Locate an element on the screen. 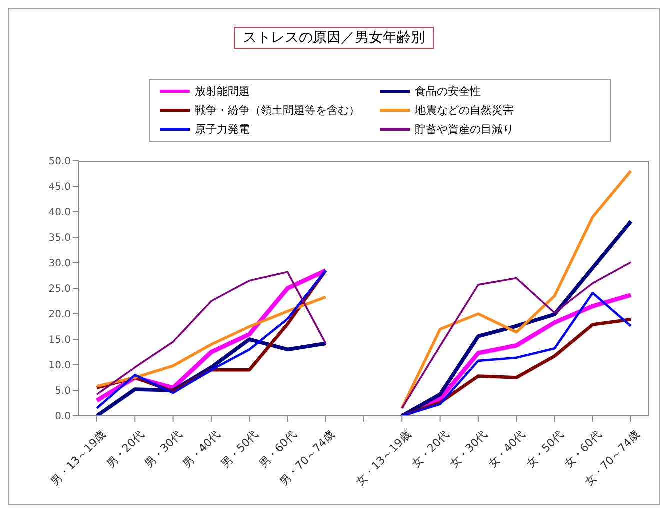 This screenshot has width=668, height=513. y-tick-label: 15.0 is located at coordinates (59, 340).